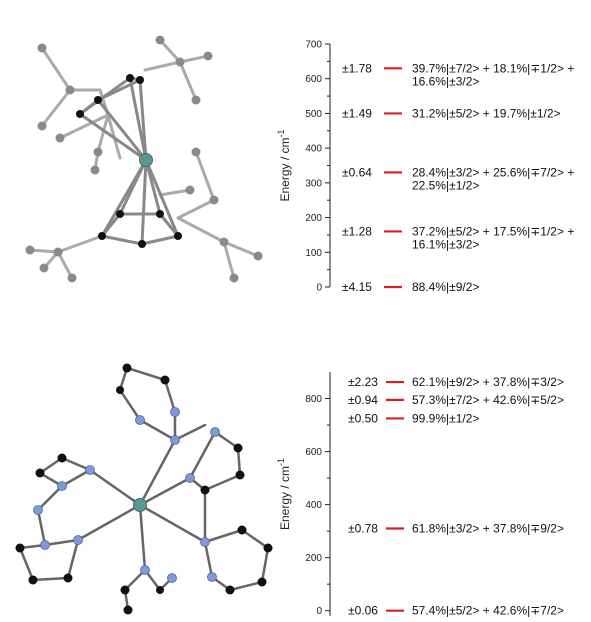  What do you see at coordinates (357, 172) in the screenshot?
I see `g-factor-label: ±0.64` at bounding box center [357, 172].